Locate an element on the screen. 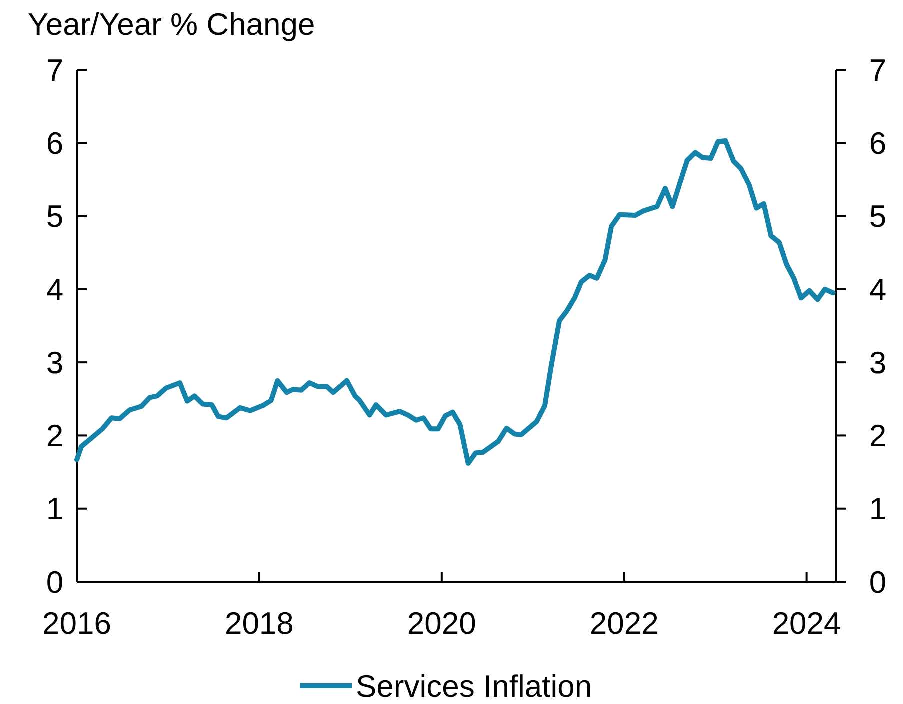 This screenshot has width=903, height=704. y-tick-label: 3 is located at coordinates (55, 362).